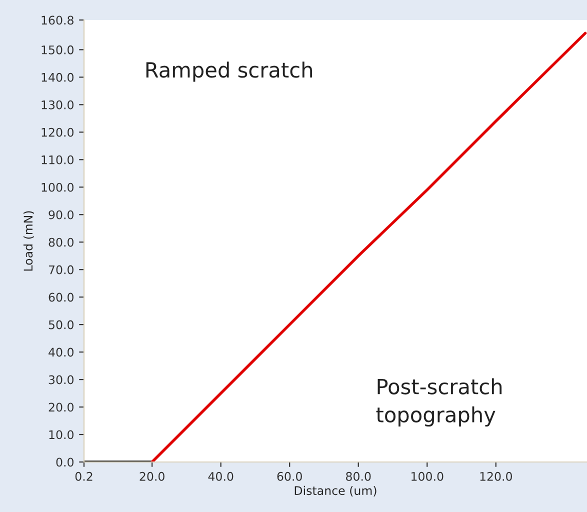 The height and width of the screenshot is (512, 587). What do you see at coordinates (58, 159) in the screenshot?
I see `y-tick-label: 110.0` at bounding box center [58, 159].